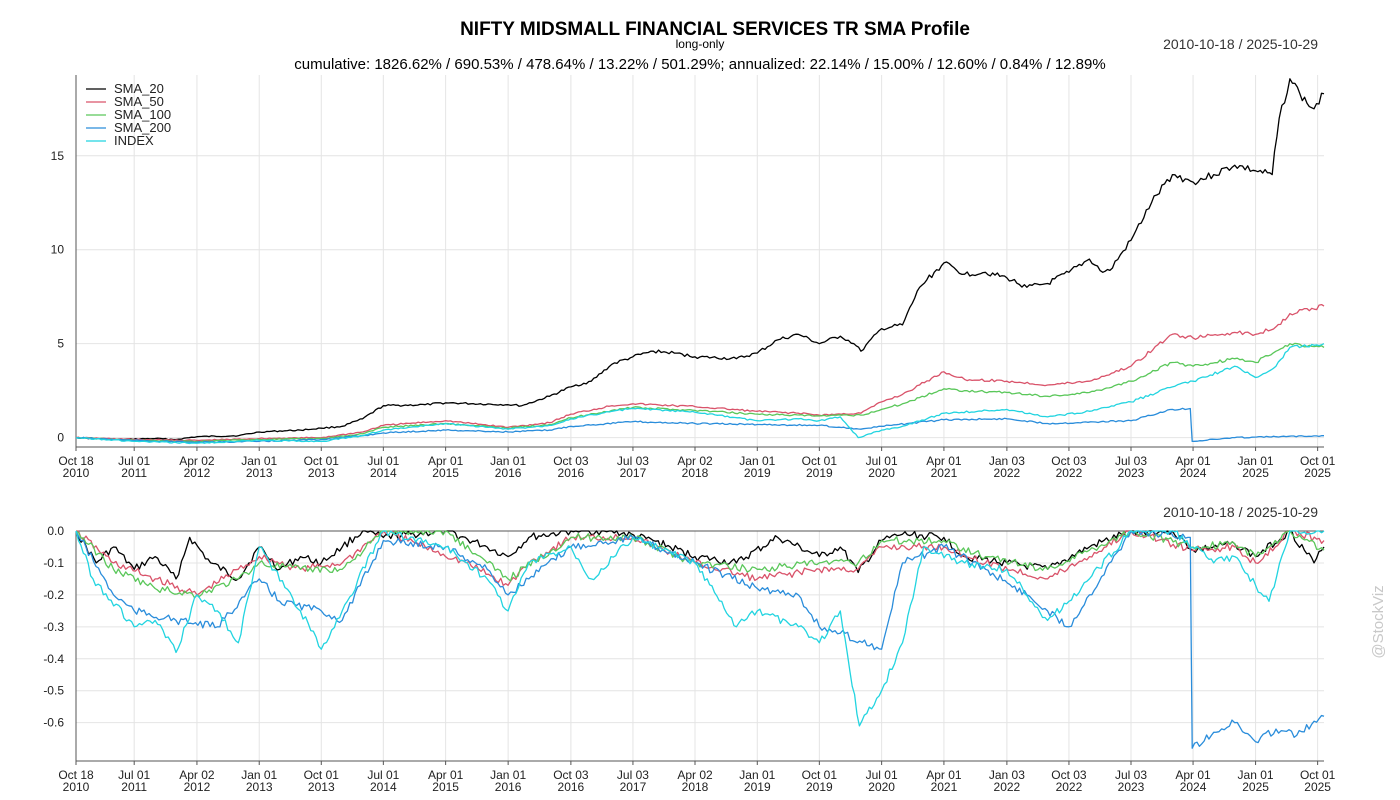  What do you see at coordinates (55, 531) in the screenshot?
I see `bottom-y-tick-label: 0.0` at bounding box center [55, 531].